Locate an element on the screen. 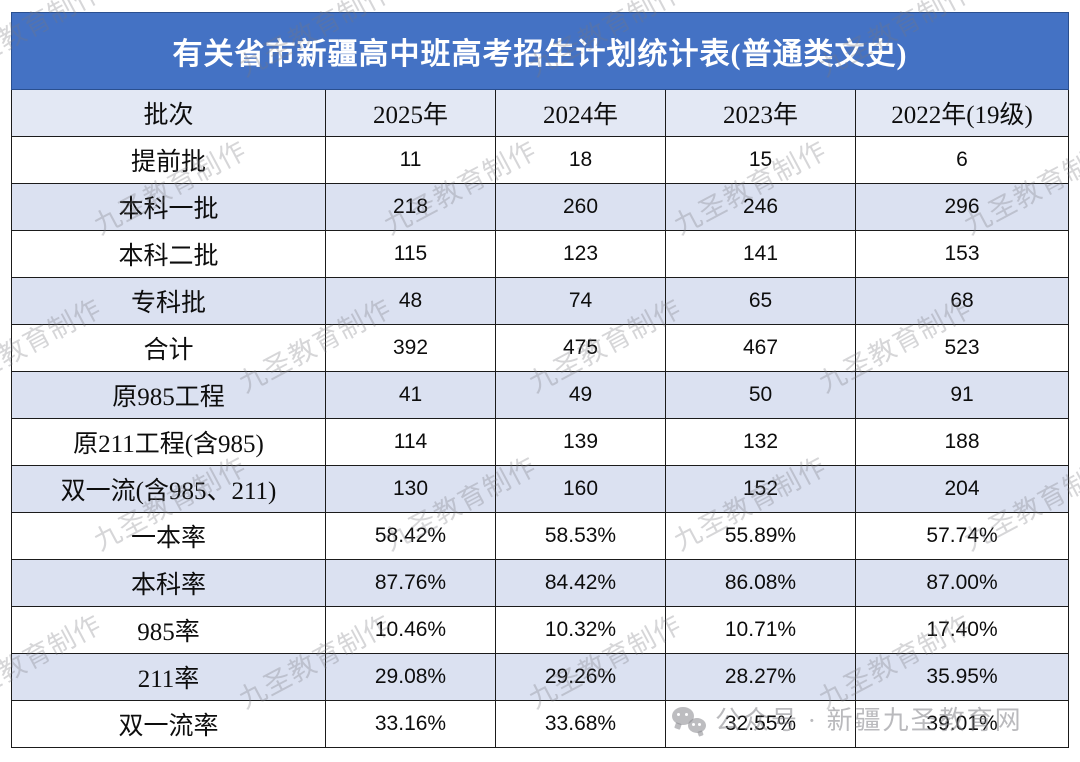 The width and height of the screenshot is (1080, 762). cell-value: 57.74% is located at coordinates (962, 536).